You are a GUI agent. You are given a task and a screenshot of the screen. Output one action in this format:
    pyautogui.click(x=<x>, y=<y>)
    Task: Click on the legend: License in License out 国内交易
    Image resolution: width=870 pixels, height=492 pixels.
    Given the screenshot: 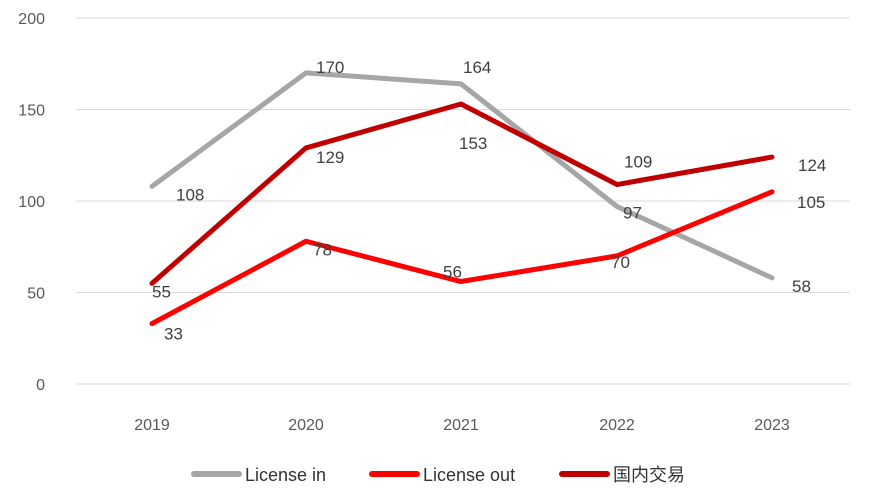 What is the action you would take?
    pyautogui.click(x=438, y=475)
    